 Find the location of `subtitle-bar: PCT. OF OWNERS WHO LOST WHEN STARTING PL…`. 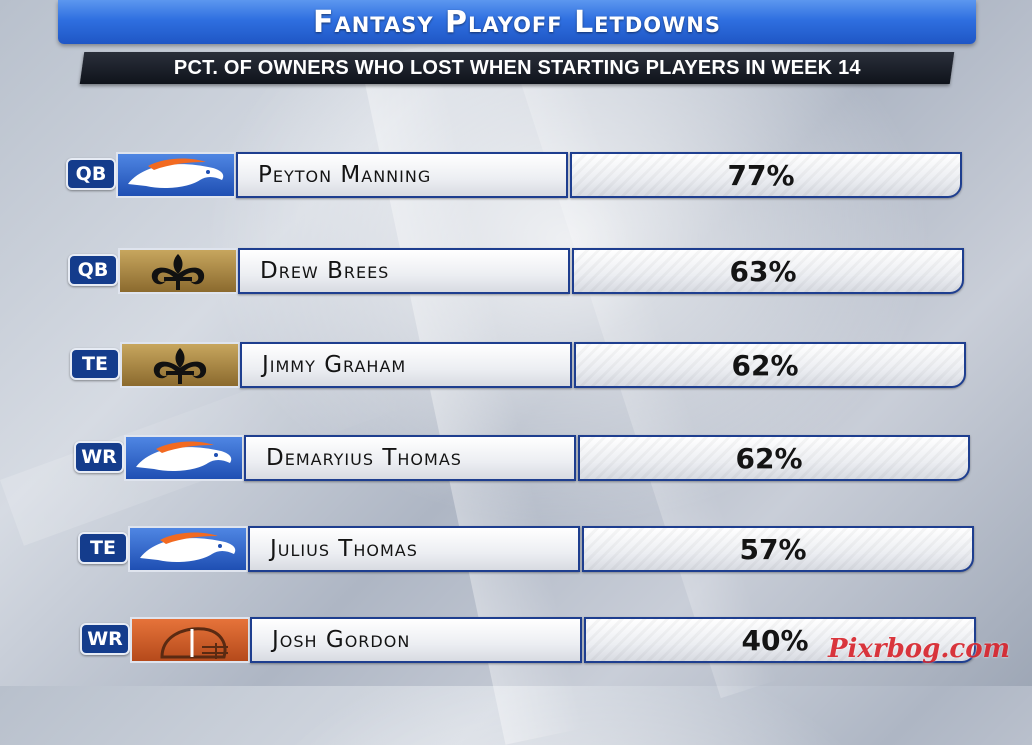

subtitle-bar: PCT. OF OWNERS WHO LOST WHEN STARTING PL… is located at coordinates (517, 68).